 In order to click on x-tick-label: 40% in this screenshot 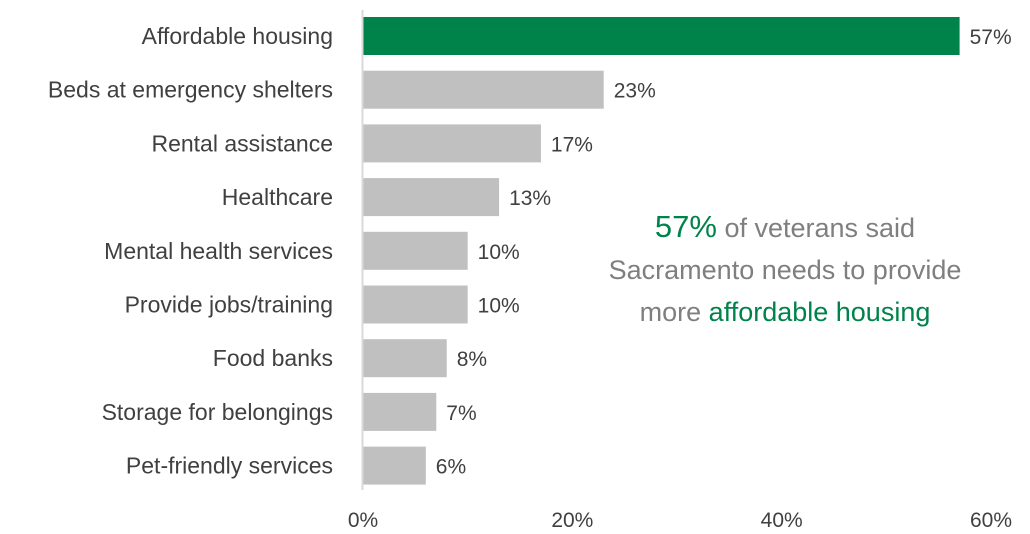, I will do `click(782, 520)`.